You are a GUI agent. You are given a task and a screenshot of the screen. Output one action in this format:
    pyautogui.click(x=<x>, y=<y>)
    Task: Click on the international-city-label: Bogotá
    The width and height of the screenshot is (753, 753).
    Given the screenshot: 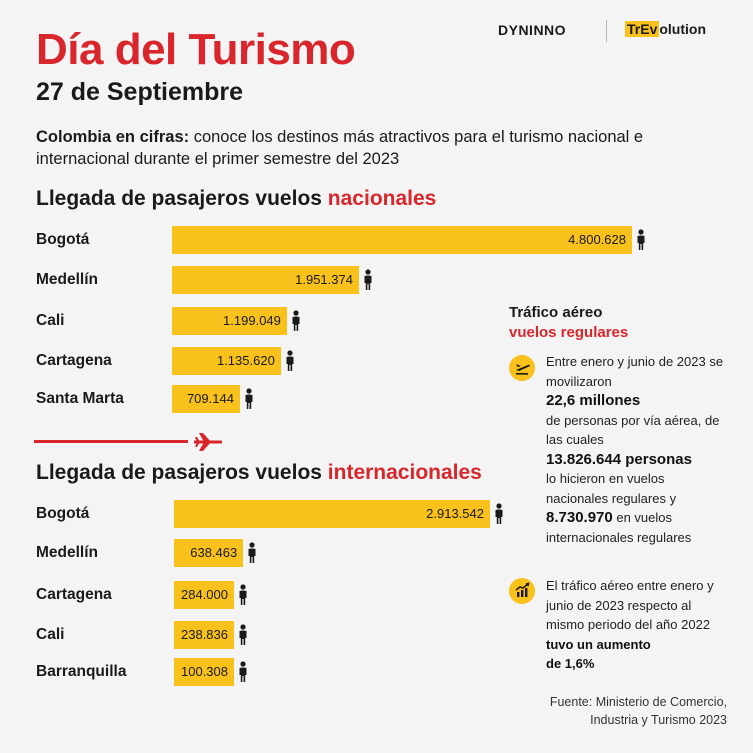 What is the action you would take?
    pyautogui.click(x=63, y=513)
    